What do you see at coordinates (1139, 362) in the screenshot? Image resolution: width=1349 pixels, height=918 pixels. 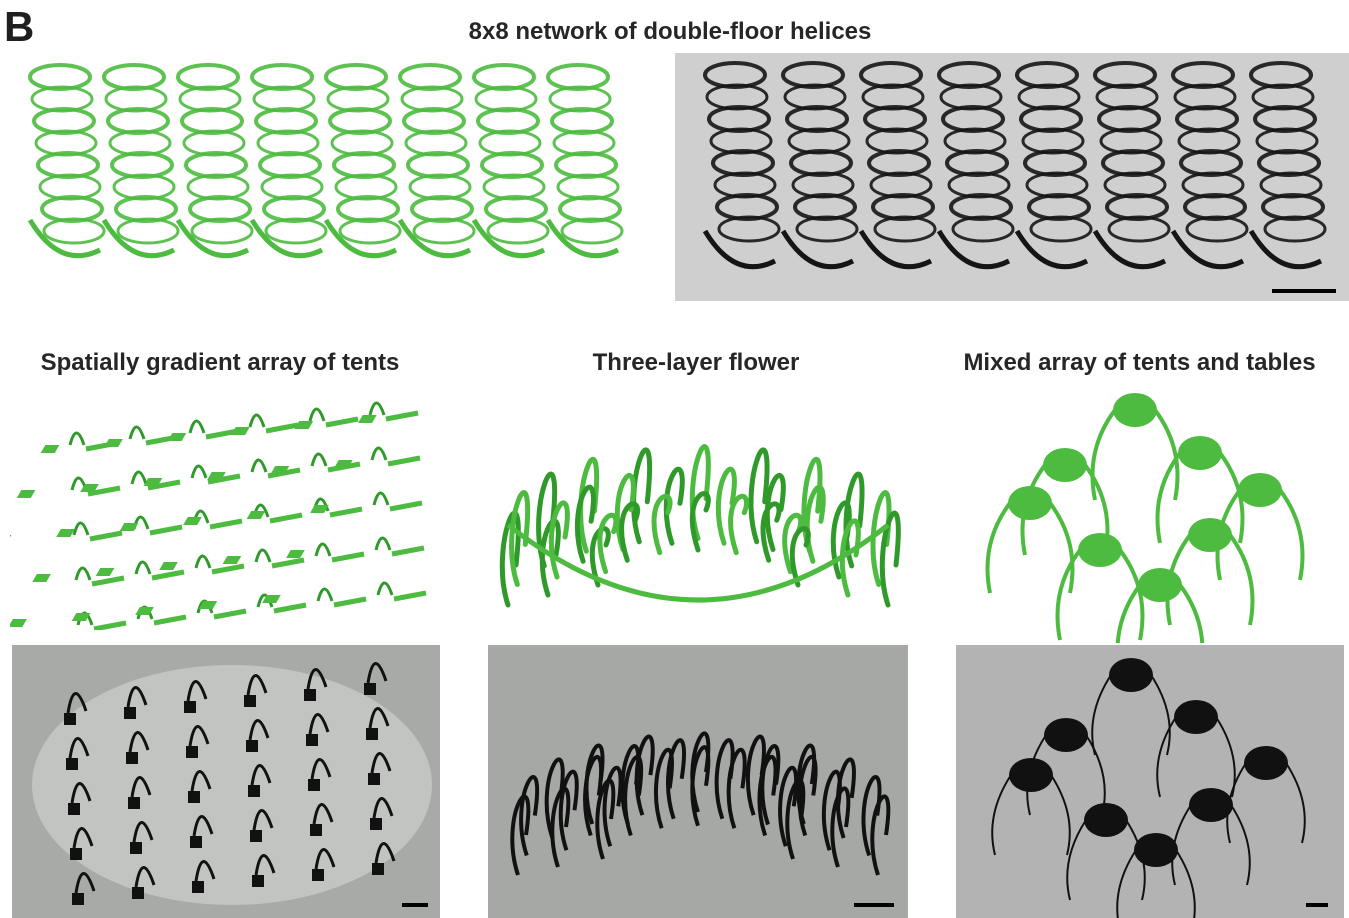 I see `title-mixed: Mixed array of tents and tables` at bounding box center [1139, 362].